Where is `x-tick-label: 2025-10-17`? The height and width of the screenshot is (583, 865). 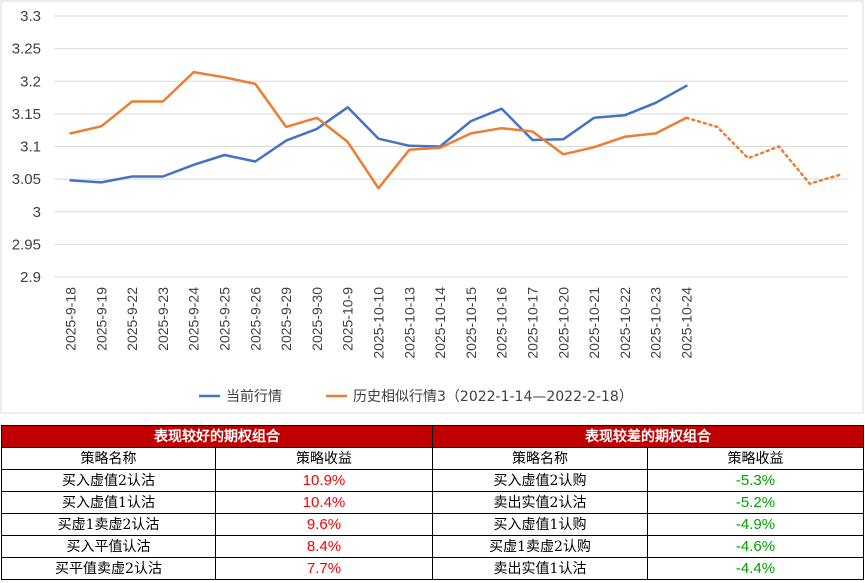
x-tick-label: 2025-10-17 is located at coordinates (533, 323).